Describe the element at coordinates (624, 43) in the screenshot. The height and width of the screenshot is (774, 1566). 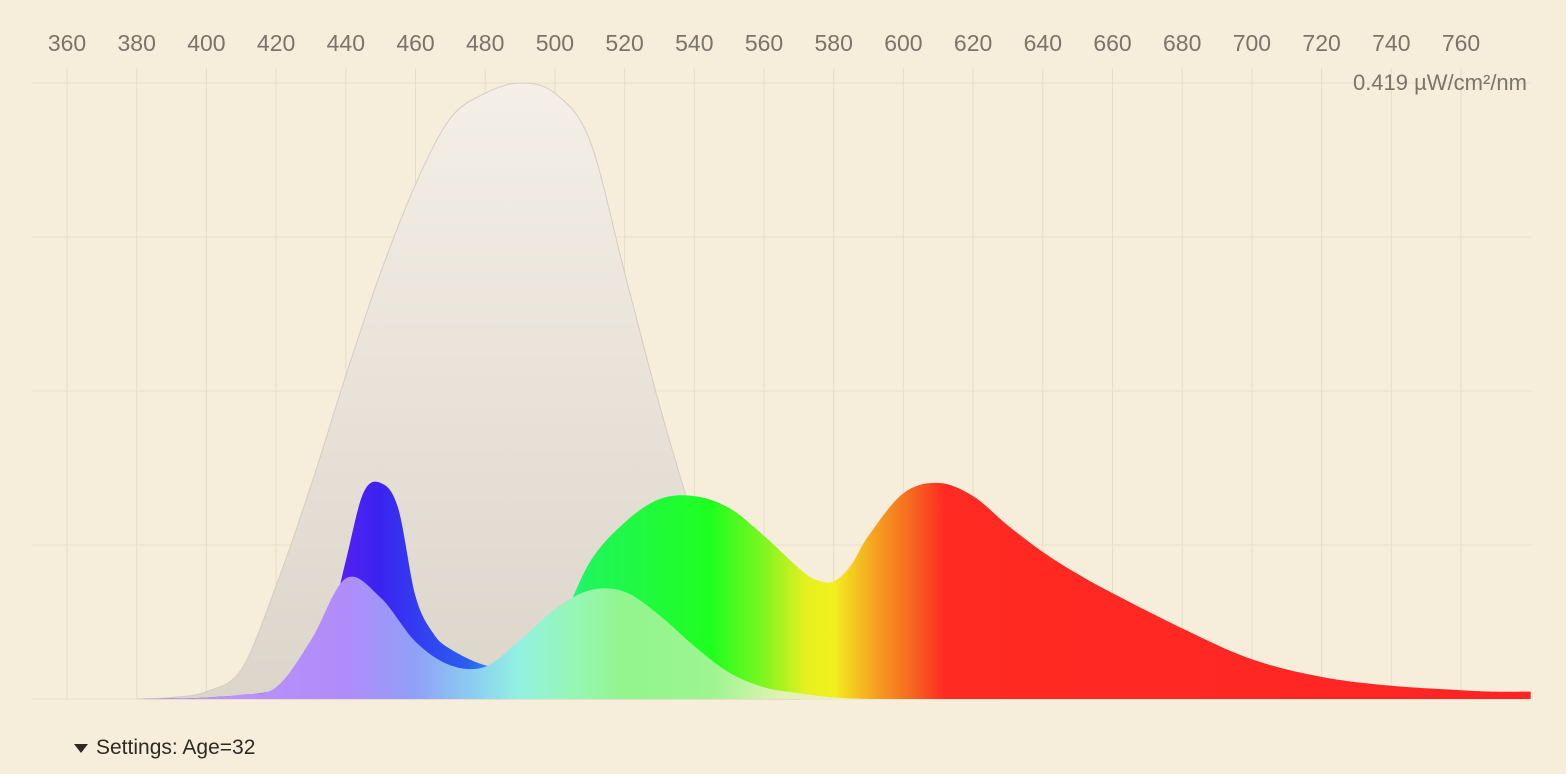
I see `x-tick-label: 520` at that location.